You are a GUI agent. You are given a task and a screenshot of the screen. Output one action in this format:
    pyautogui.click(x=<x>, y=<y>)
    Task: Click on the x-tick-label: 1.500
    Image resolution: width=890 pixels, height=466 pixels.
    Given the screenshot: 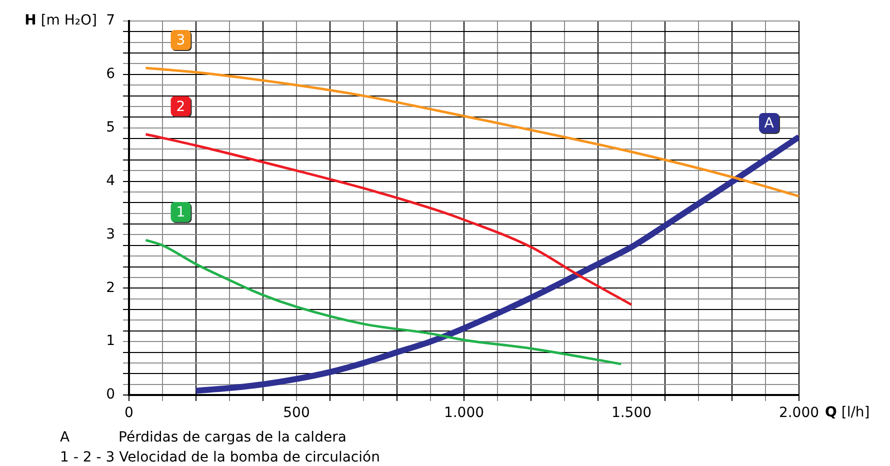 What is the action you would take?
    pyautogui.click(x=631, y=413)
    